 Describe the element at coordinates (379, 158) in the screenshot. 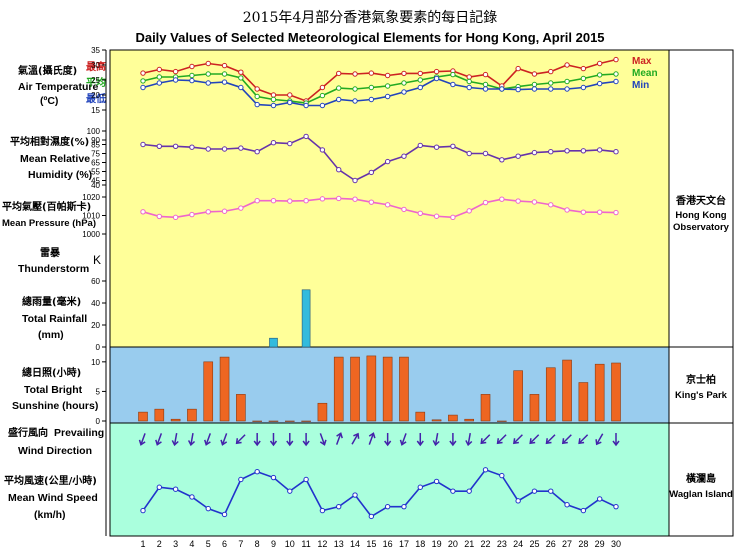

I see `rh-line` at that location.